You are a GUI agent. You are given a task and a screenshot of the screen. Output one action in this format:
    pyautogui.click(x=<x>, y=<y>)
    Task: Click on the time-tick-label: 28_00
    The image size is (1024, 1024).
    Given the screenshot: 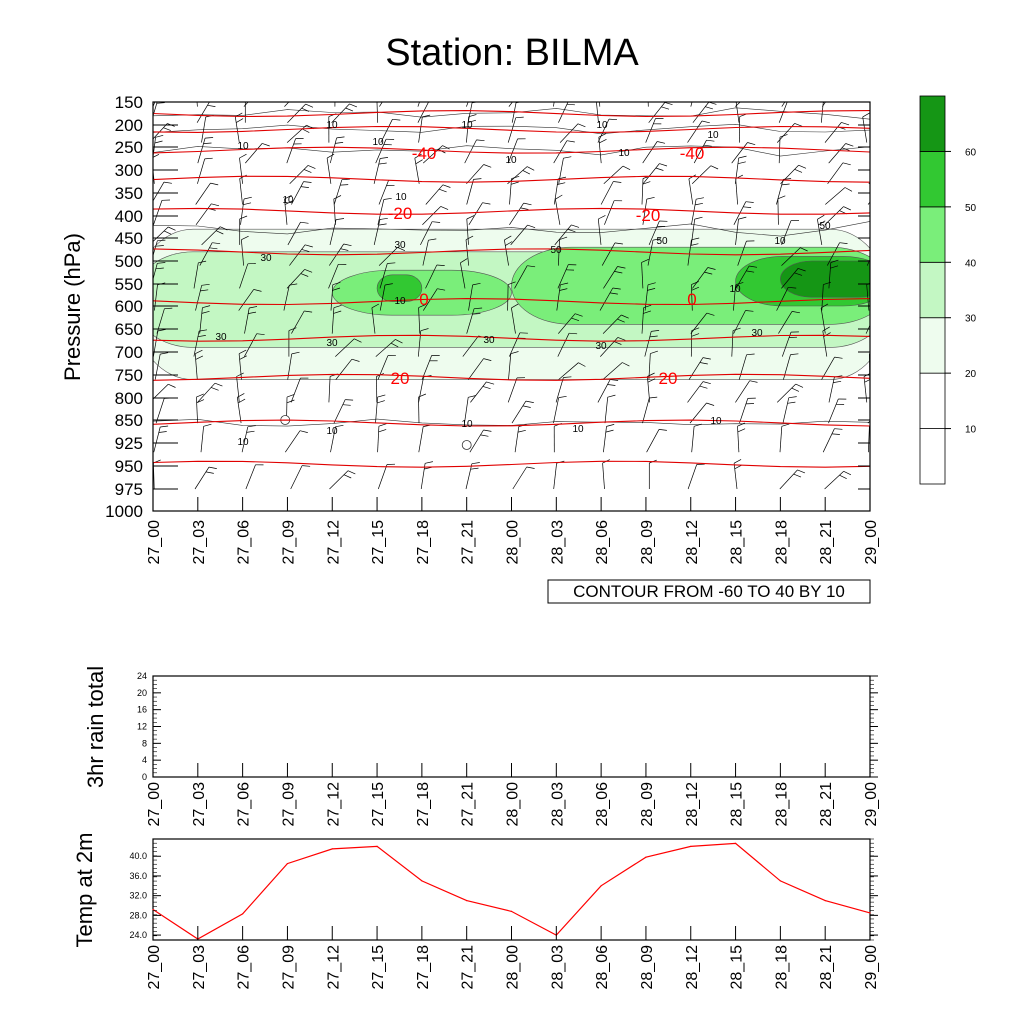 What is the action you would take?
    pyautogui.click(x=513, y=804)
    